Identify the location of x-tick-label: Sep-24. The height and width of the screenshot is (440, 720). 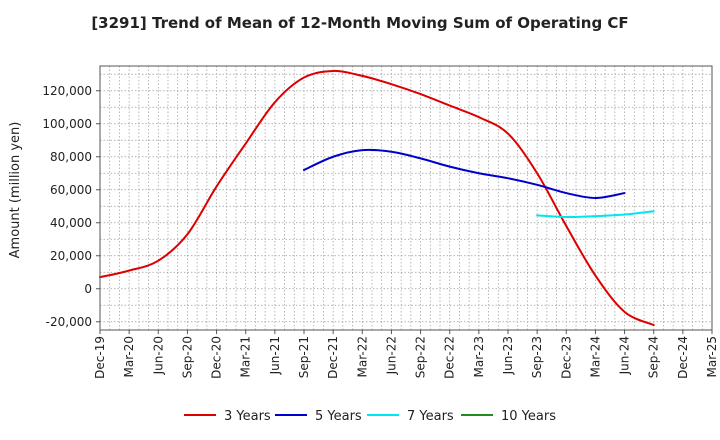
(654, 357).